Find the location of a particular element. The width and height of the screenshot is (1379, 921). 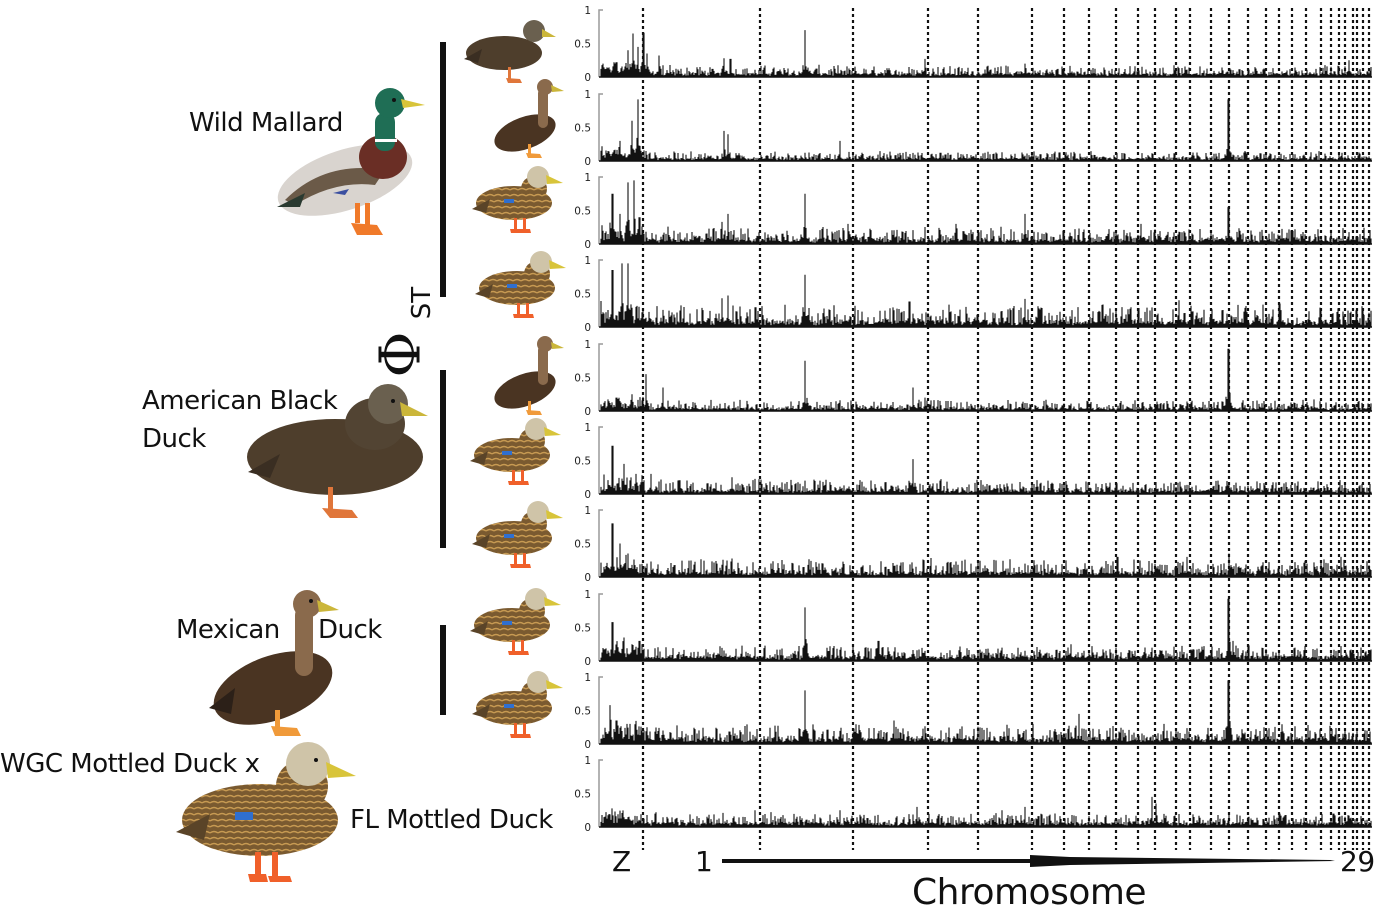

x-axis-start-label: 1 is located at coordinates (704, 861).